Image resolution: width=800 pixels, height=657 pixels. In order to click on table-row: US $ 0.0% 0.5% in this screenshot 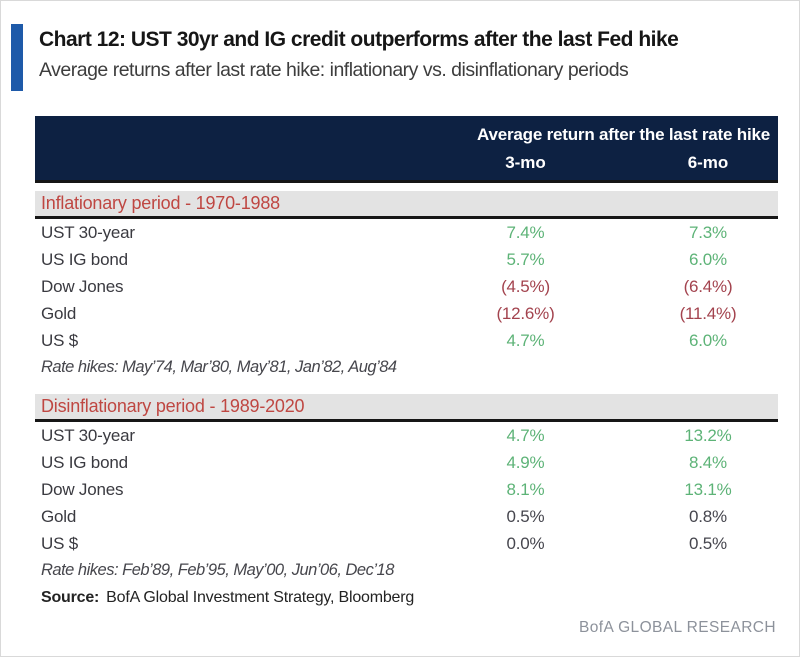, I will do `click(406, 543)`.